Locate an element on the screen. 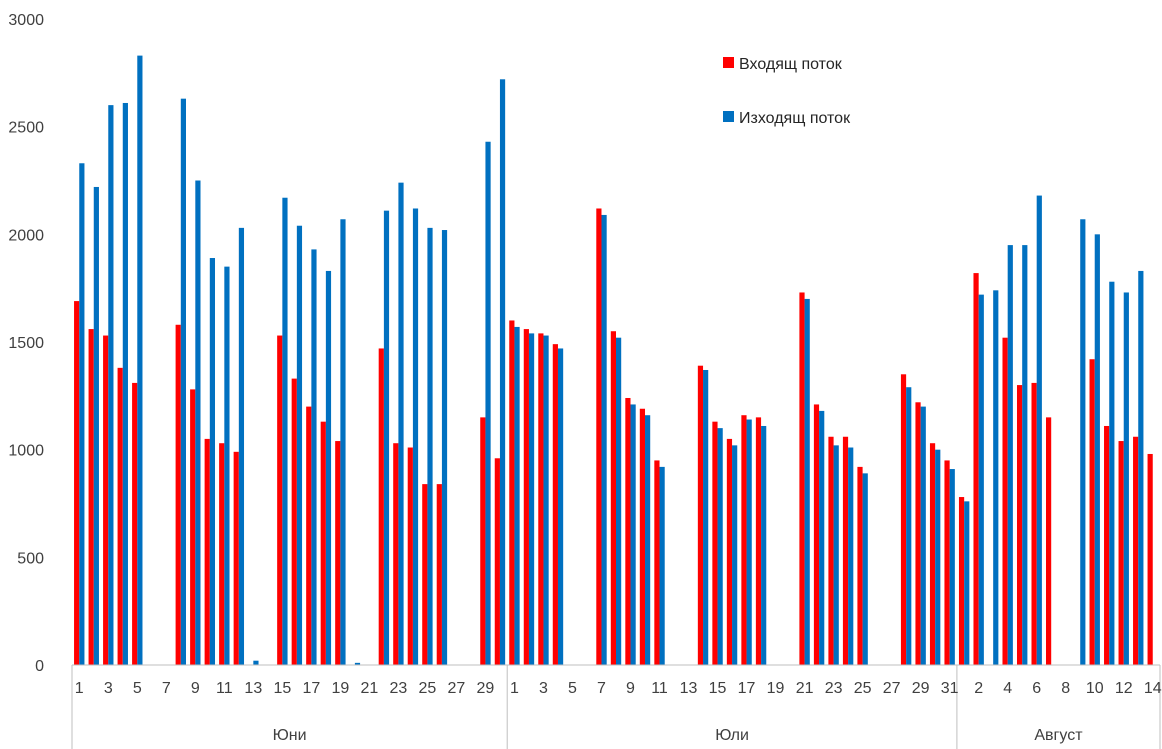 This screenshot has width=1162, height=749. y-tick-label: 0 is located at coordinates (39, 666).